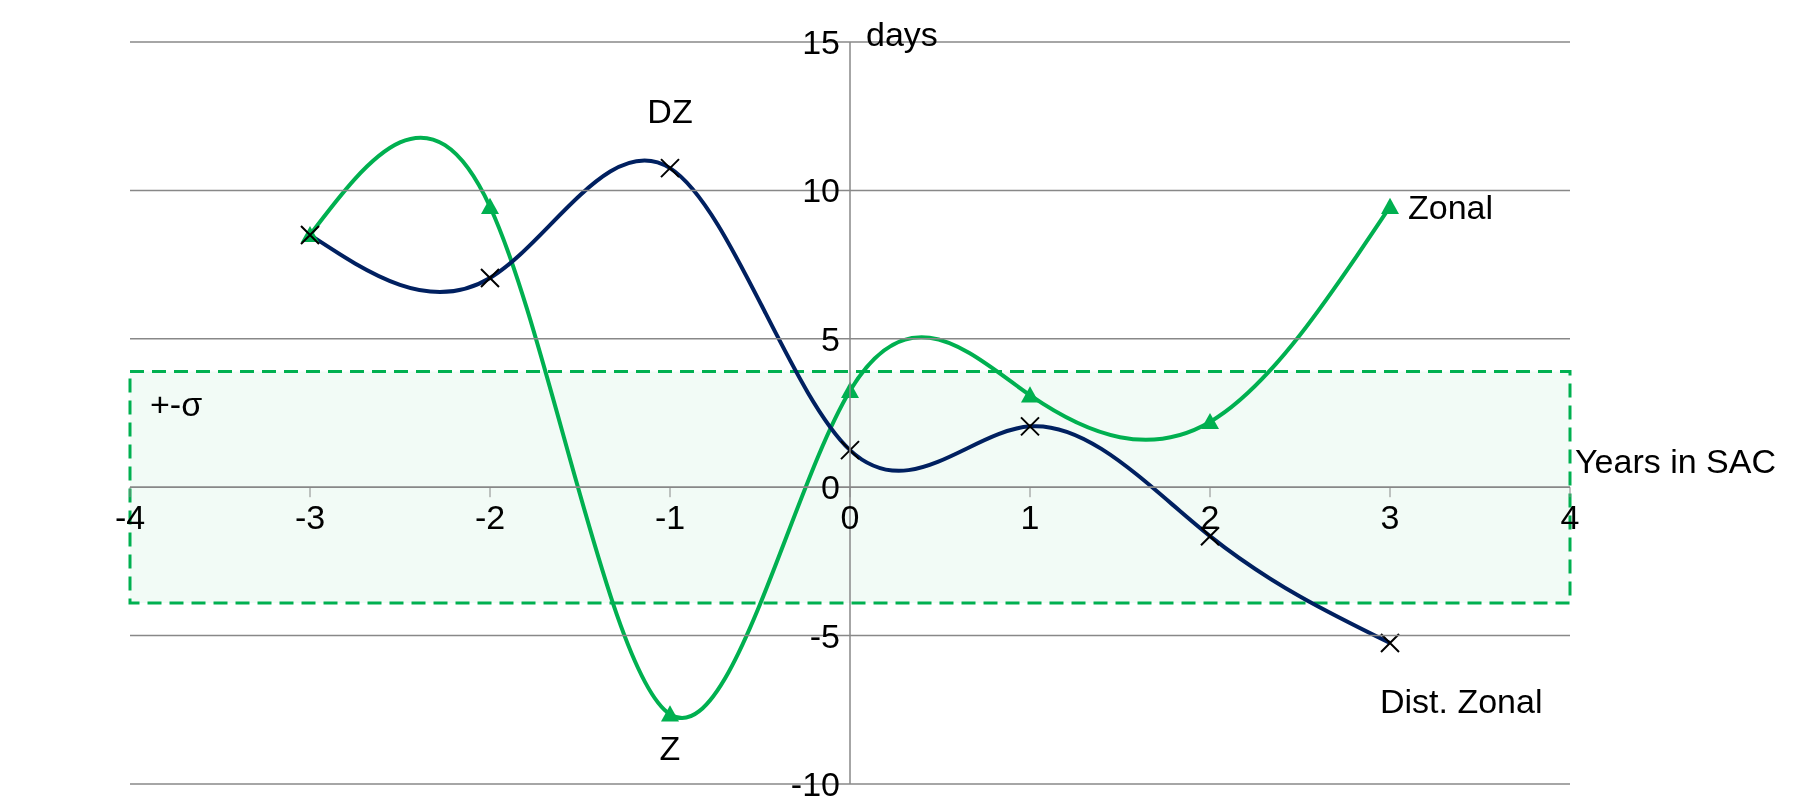 This screenshot has width=1798, height=803. Describe the element at coordinates (1675, 461) in the screenshot. I see `x-axis-title: Years in SAC` at that location.